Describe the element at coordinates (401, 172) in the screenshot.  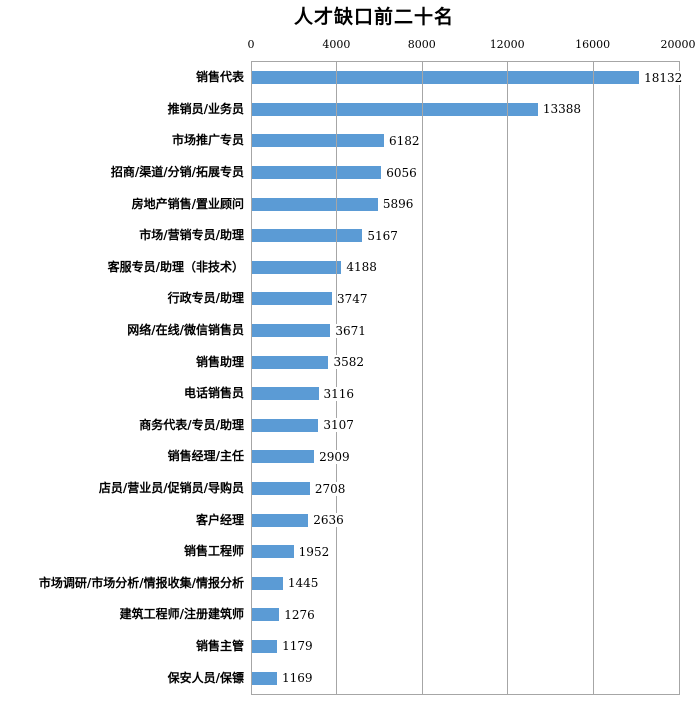
I see `value-label: 6056` at that location.